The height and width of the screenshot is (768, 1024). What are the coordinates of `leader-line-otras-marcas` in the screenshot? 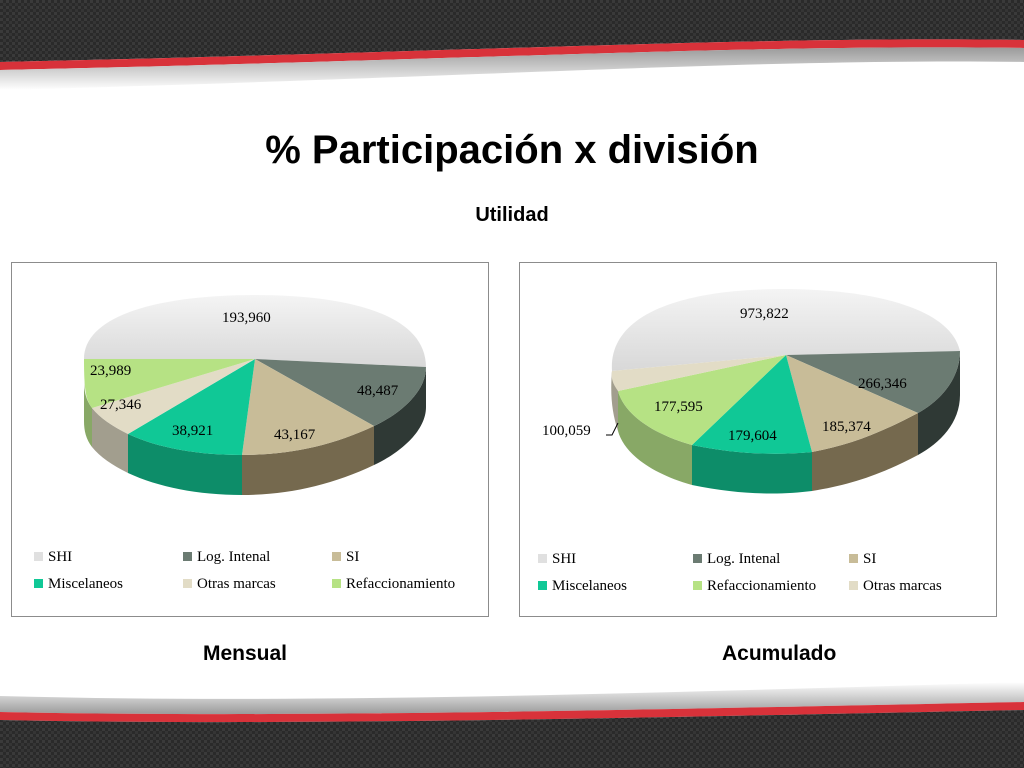 It's located at (612, 429).